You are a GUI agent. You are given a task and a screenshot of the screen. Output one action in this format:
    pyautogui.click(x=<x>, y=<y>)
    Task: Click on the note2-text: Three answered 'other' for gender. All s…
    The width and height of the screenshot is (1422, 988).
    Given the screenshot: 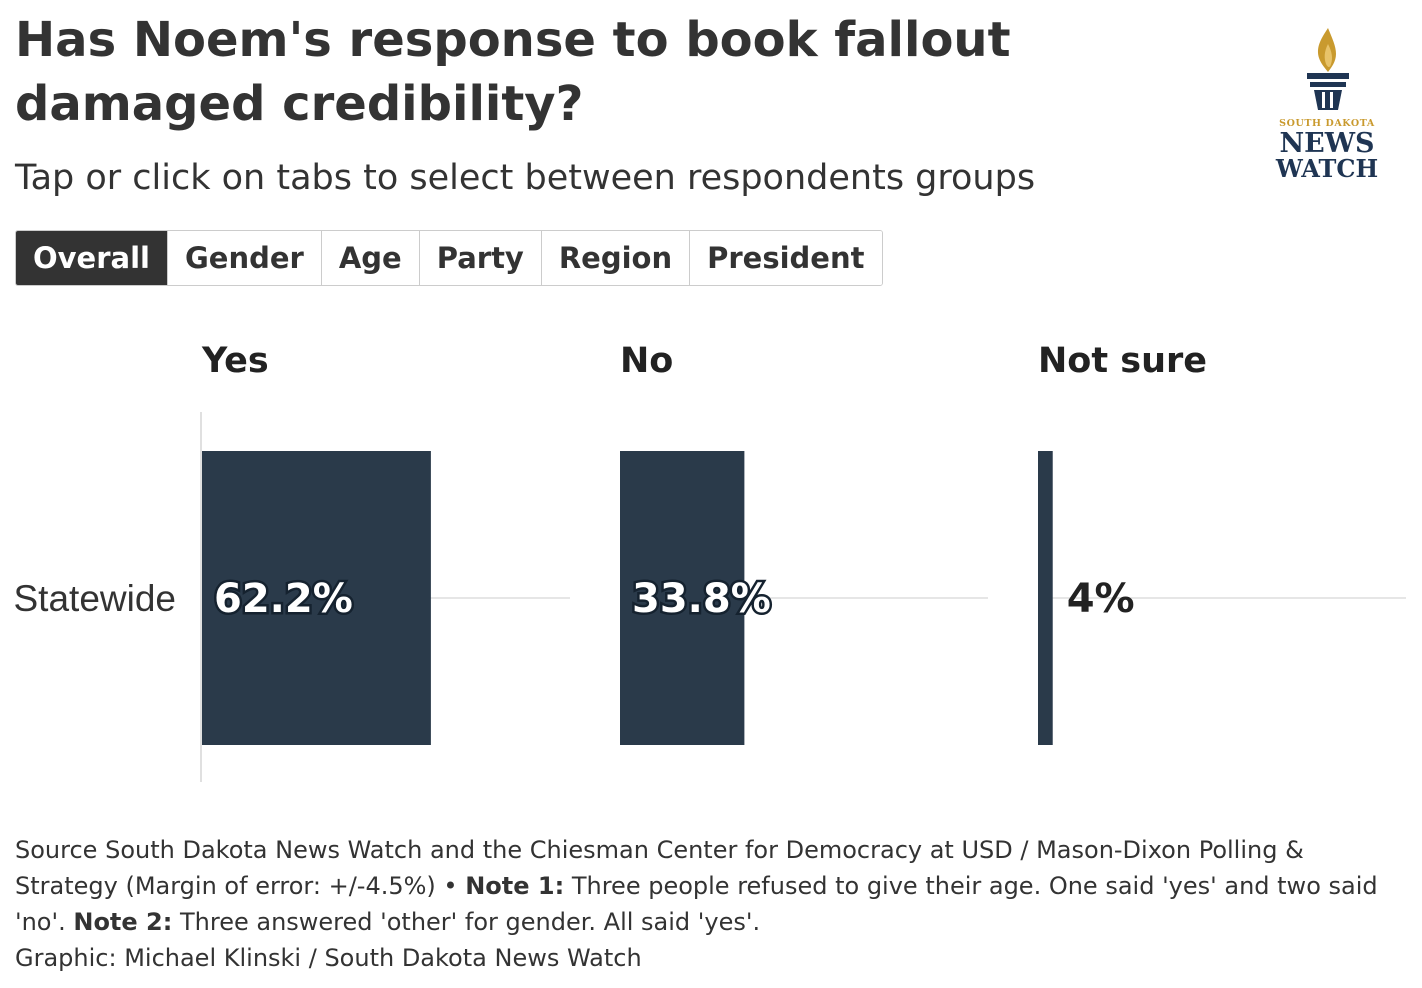 What is the action you would take?
    pyautogui.click(x=470, y=922)
    